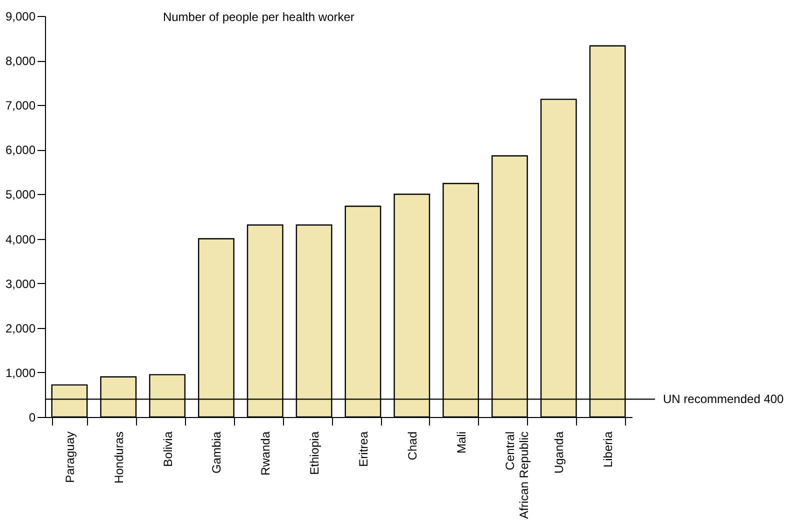  Describe the element at coordinates (20, 105) in the screenshot. I see `y-tick-label: 7,000` at that location.